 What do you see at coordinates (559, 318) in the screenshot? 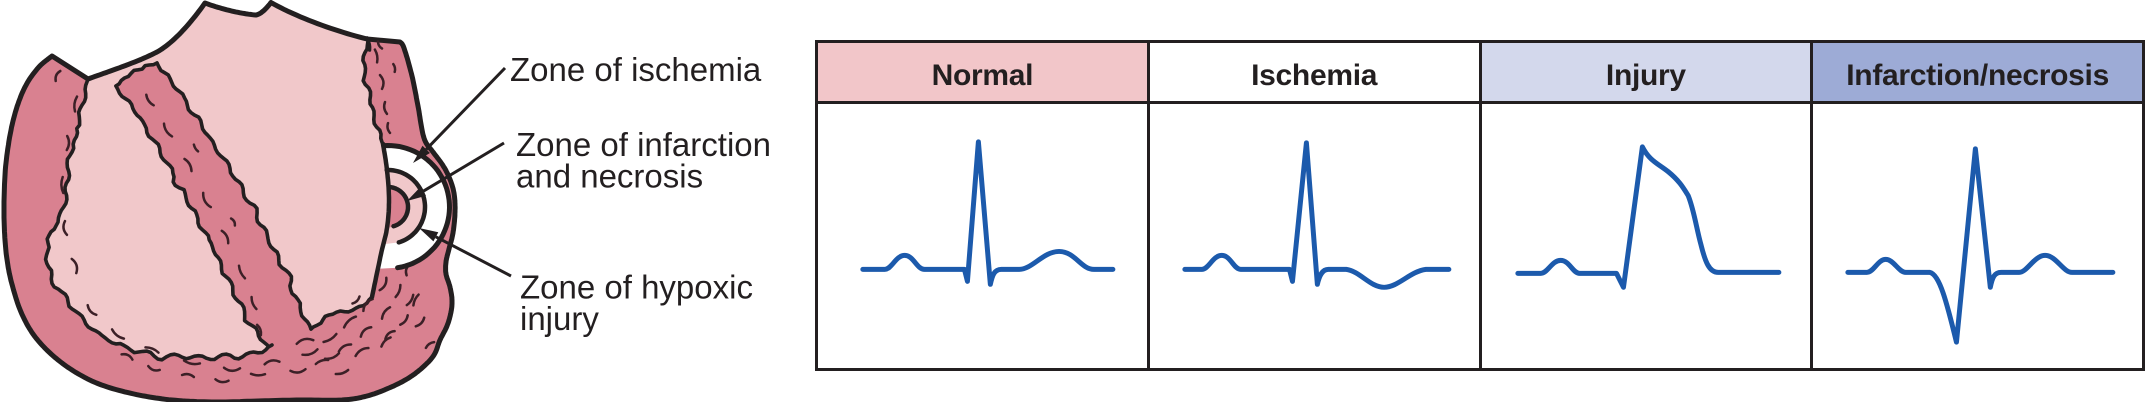
I see `svg-text: injury` at bounding box center [559, 318].